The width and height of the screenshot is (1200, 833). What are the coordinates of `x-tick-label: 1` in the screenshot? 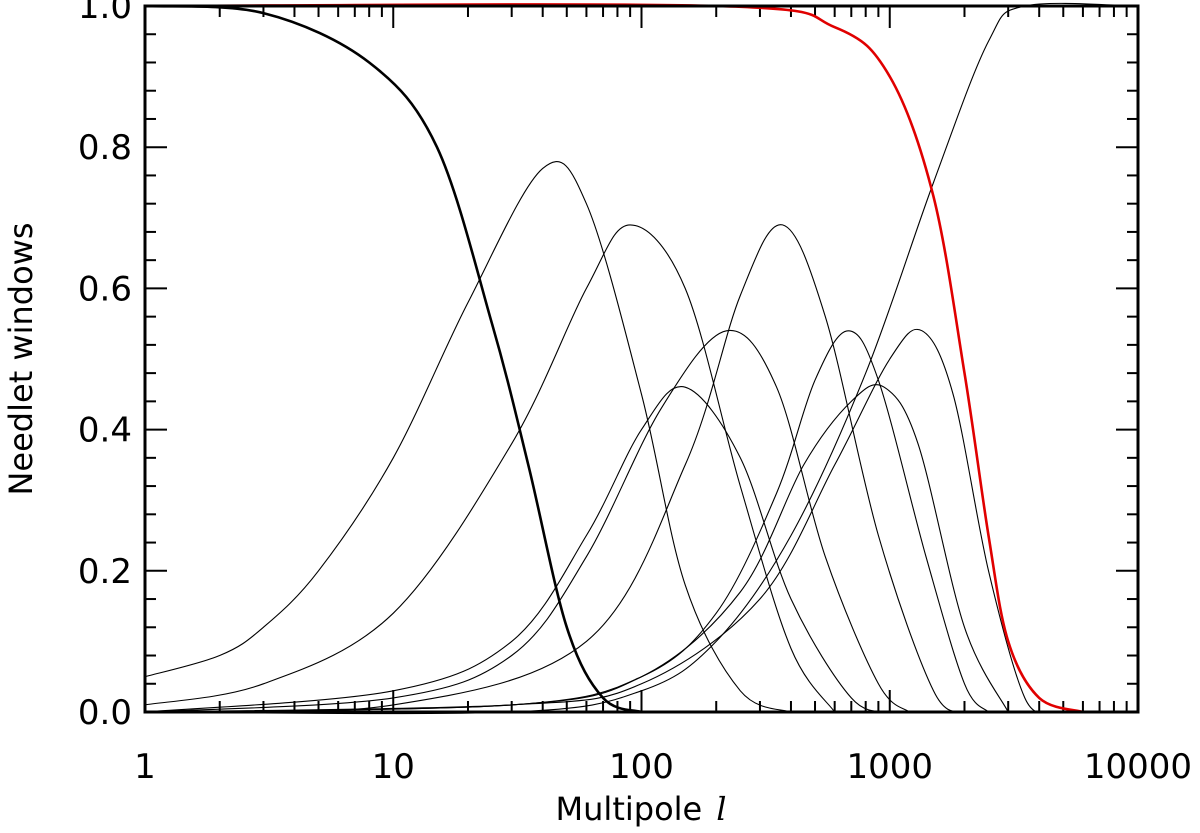 It's located at (145, 767).